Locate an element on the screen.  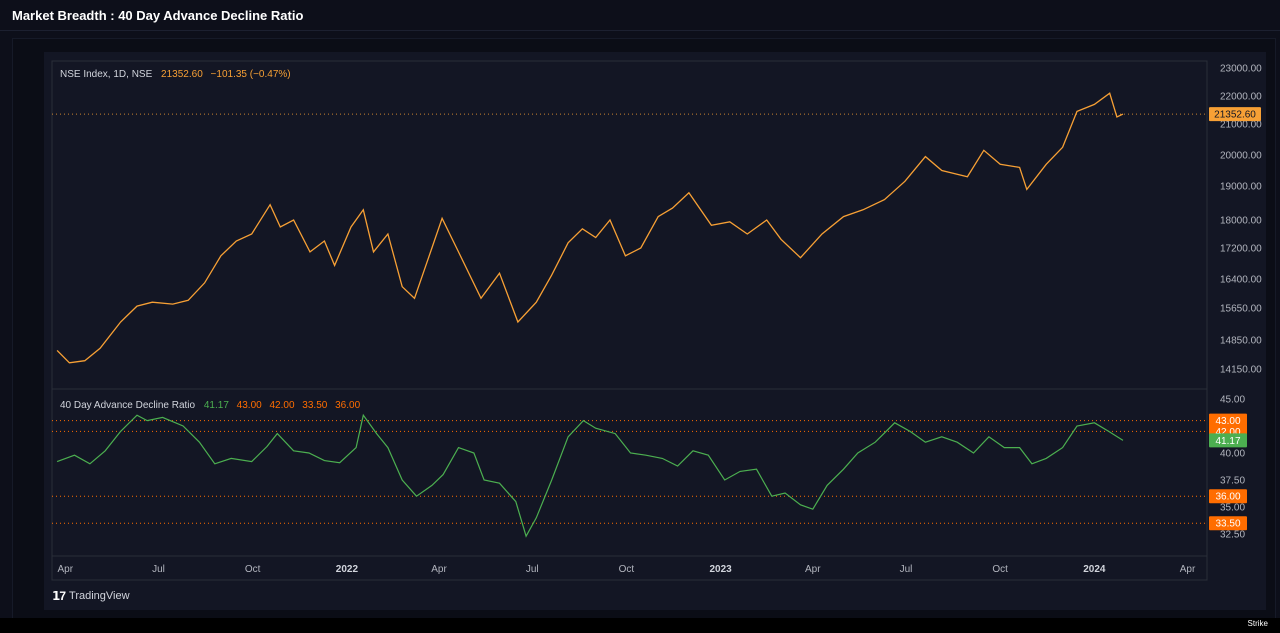
price-tick-7: 16400.00 is located at coordinates (1241, 280).